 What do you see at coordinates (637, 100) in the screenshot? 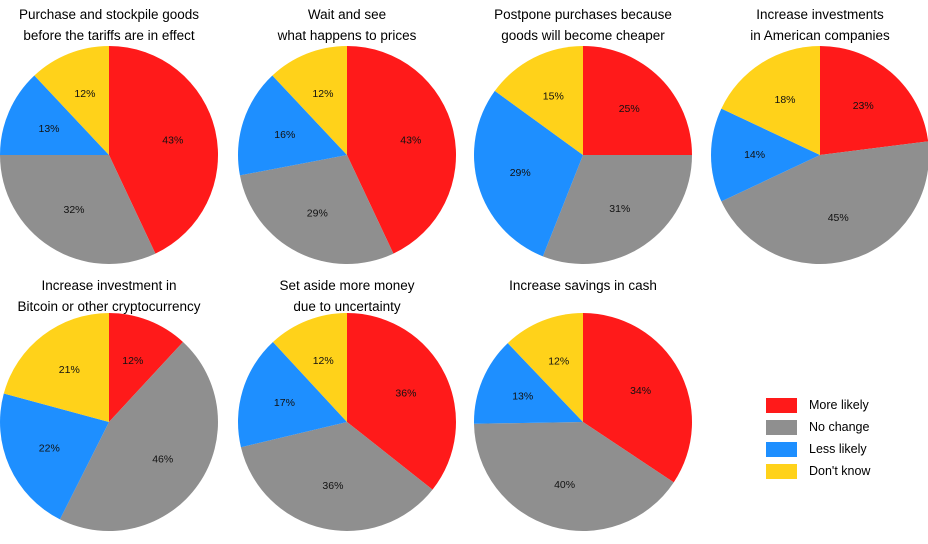
I see `pie-3-slice-more-likely` at bounding box center [637, 100].